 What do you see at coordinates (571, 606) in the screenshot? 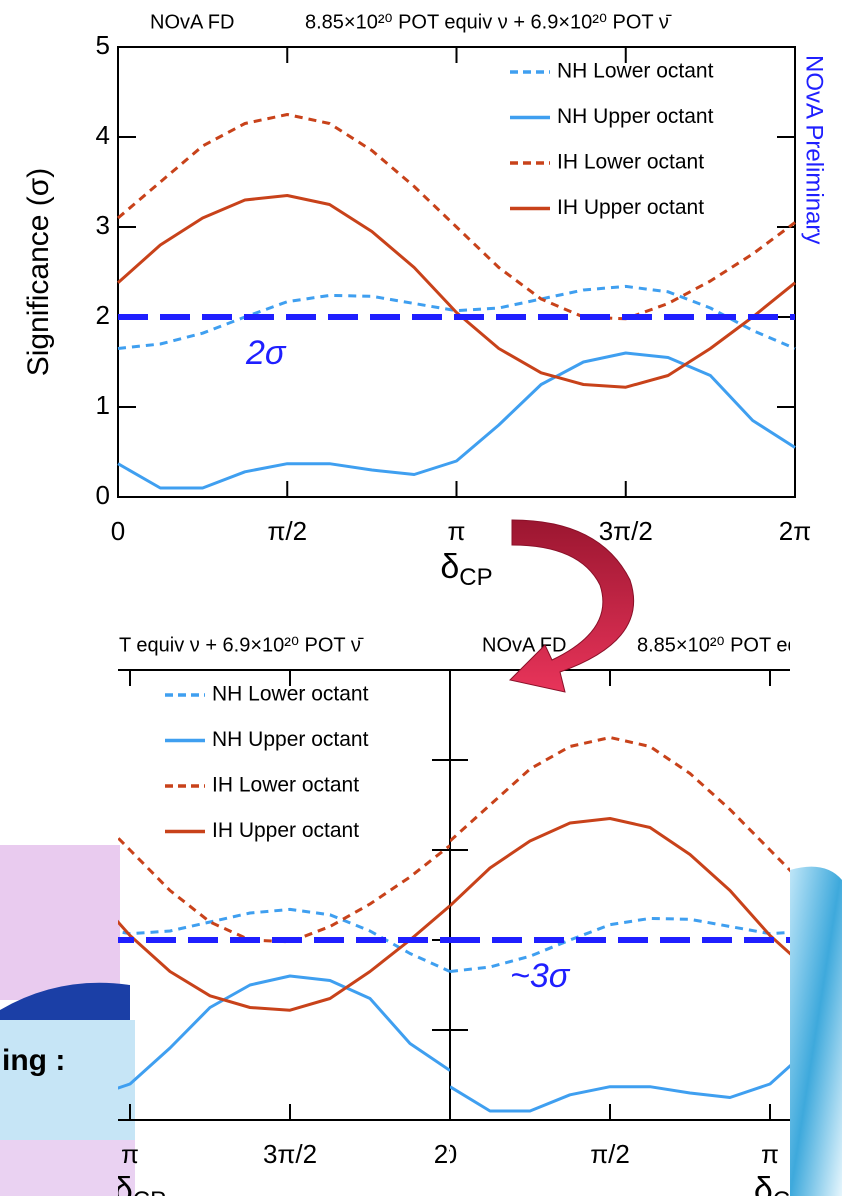
I see `transition-arrow` at bounding box center [571, 606].